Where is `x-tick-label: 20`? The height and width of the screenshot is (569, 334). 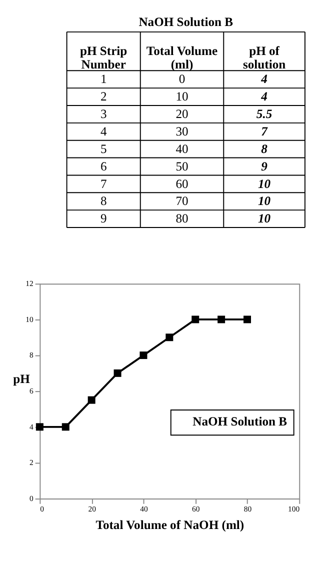 x-tick-label: 20 is located at coordinates (92, 509).